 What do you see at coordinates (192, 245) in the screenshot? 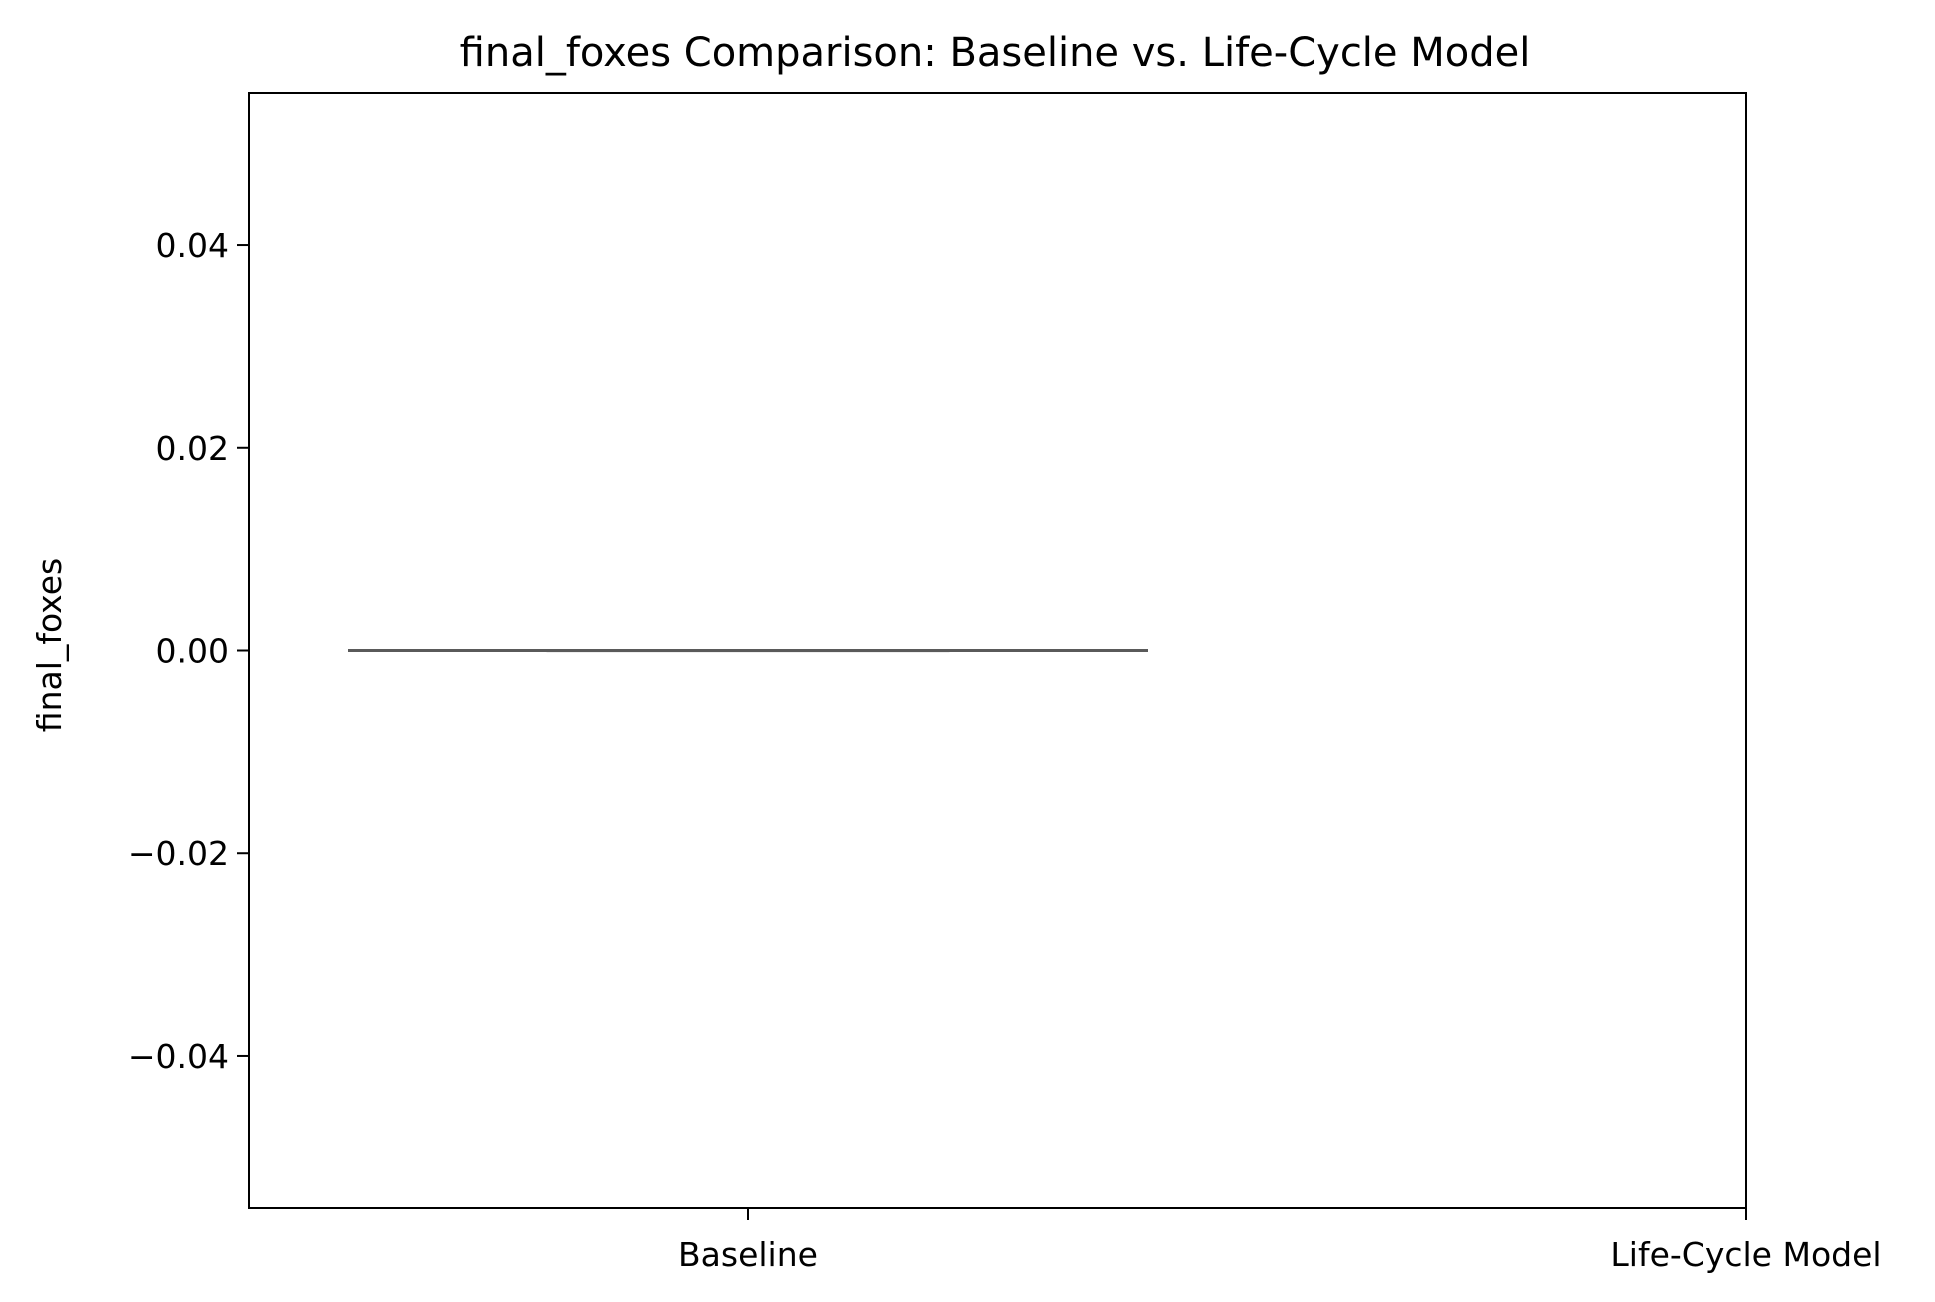
I see `y-tick-label: 0.04` at bounding box center [192, 245].